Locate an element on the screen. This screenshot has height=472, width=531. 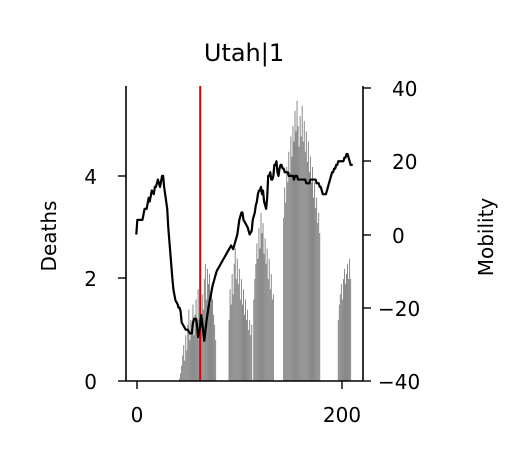
x-tick: 0 is located at coordinates (137, 404).